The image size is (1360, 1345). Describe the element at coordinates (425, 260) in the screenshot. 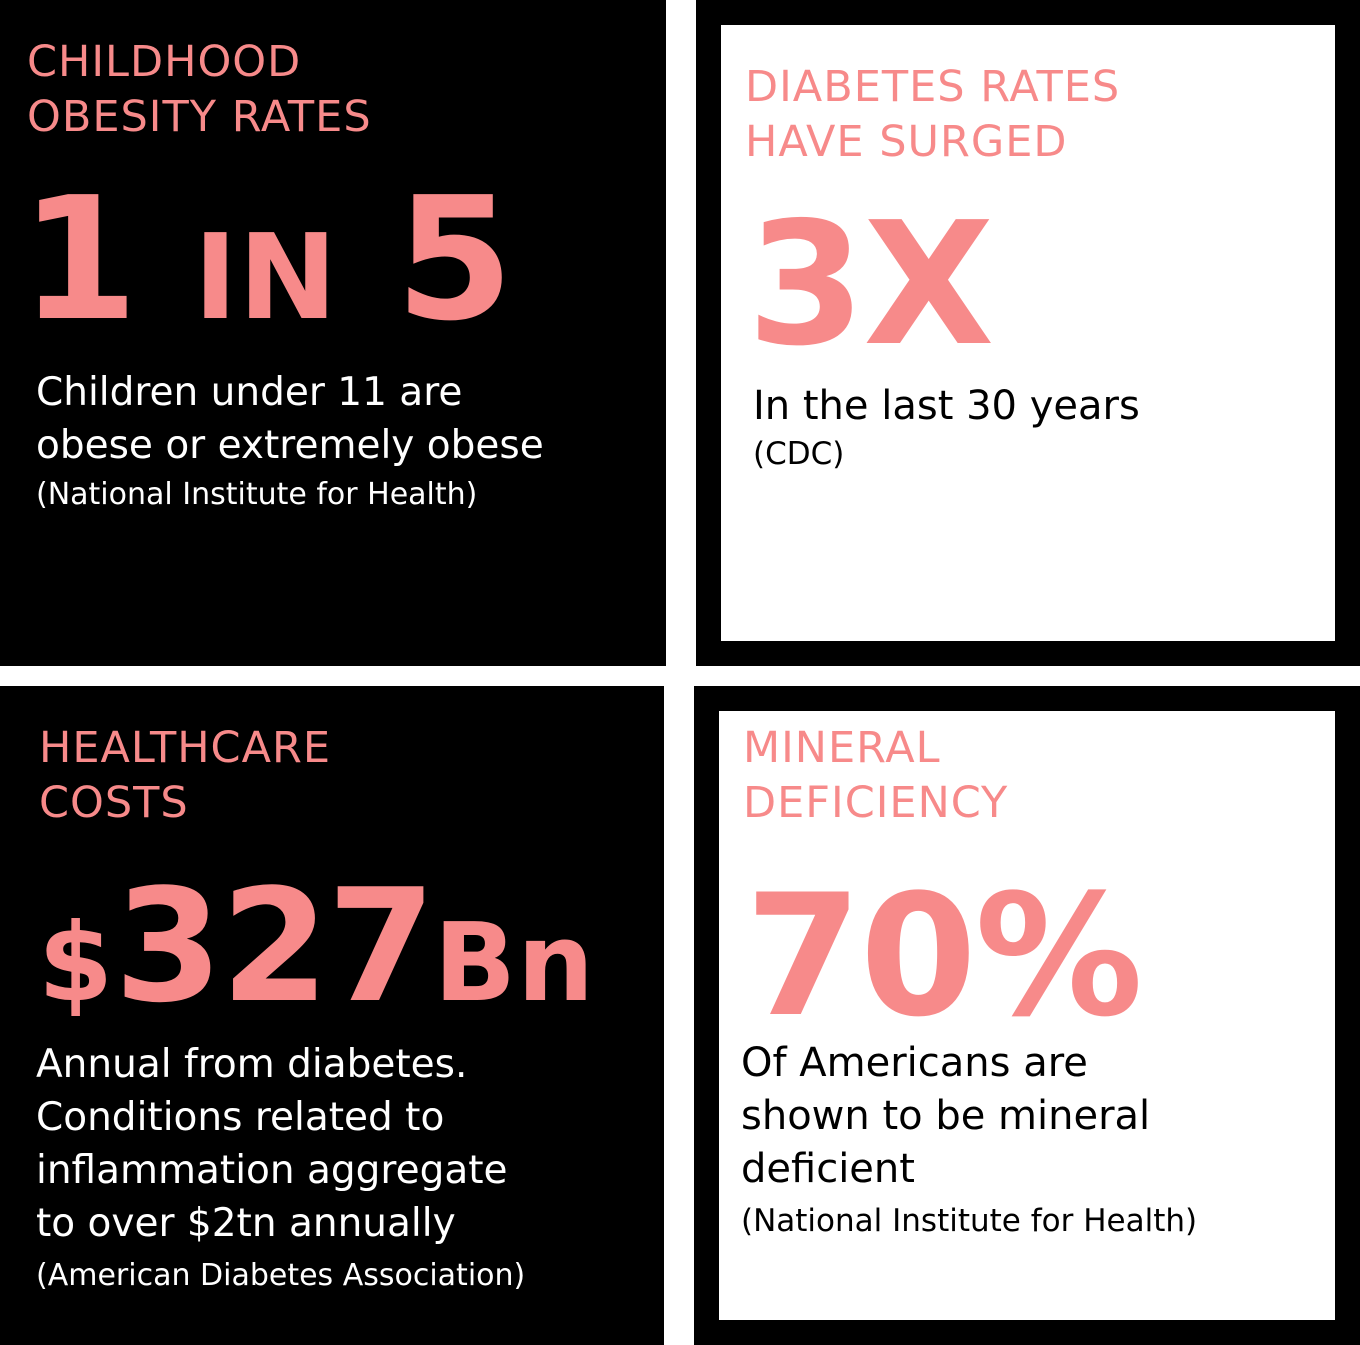

I see `stat-number: 5` at that location.